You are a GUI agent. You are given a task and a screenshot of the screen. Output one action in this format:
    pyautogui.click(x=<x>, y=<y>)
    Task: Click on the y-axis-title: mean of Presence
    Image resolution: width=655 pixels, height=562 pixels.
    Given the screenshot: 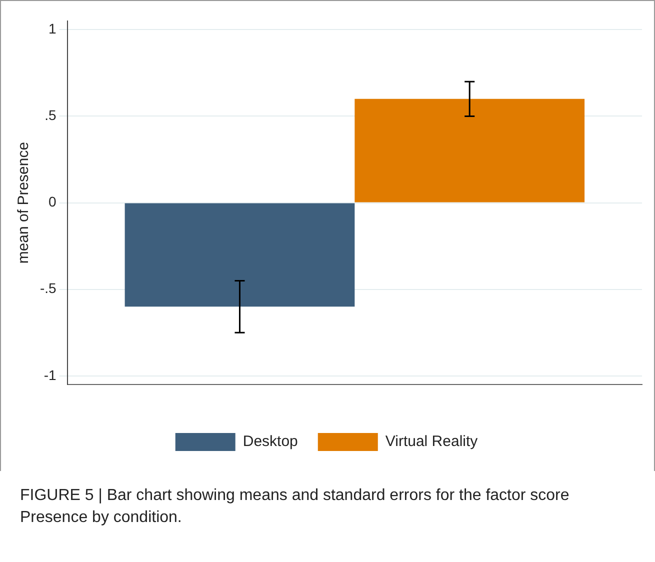 What is the action you would take?
    pyautogui.click(x=23, y=203)
    